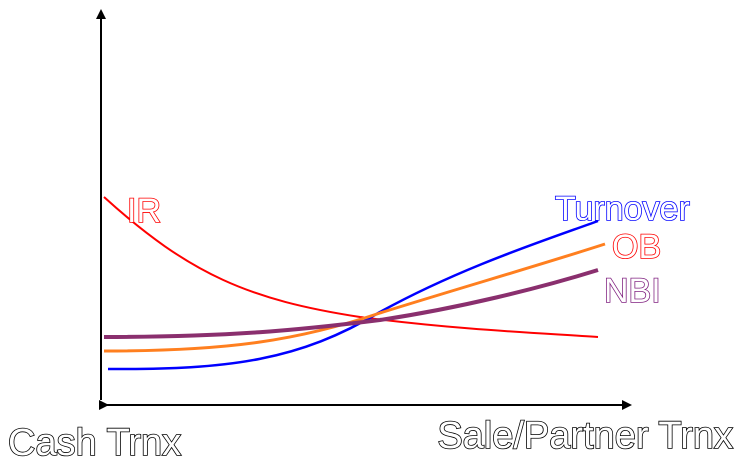 The image size is (740, 460). I want to click on x-right-label: Sale/Partner Trnx, so click(585, 436).